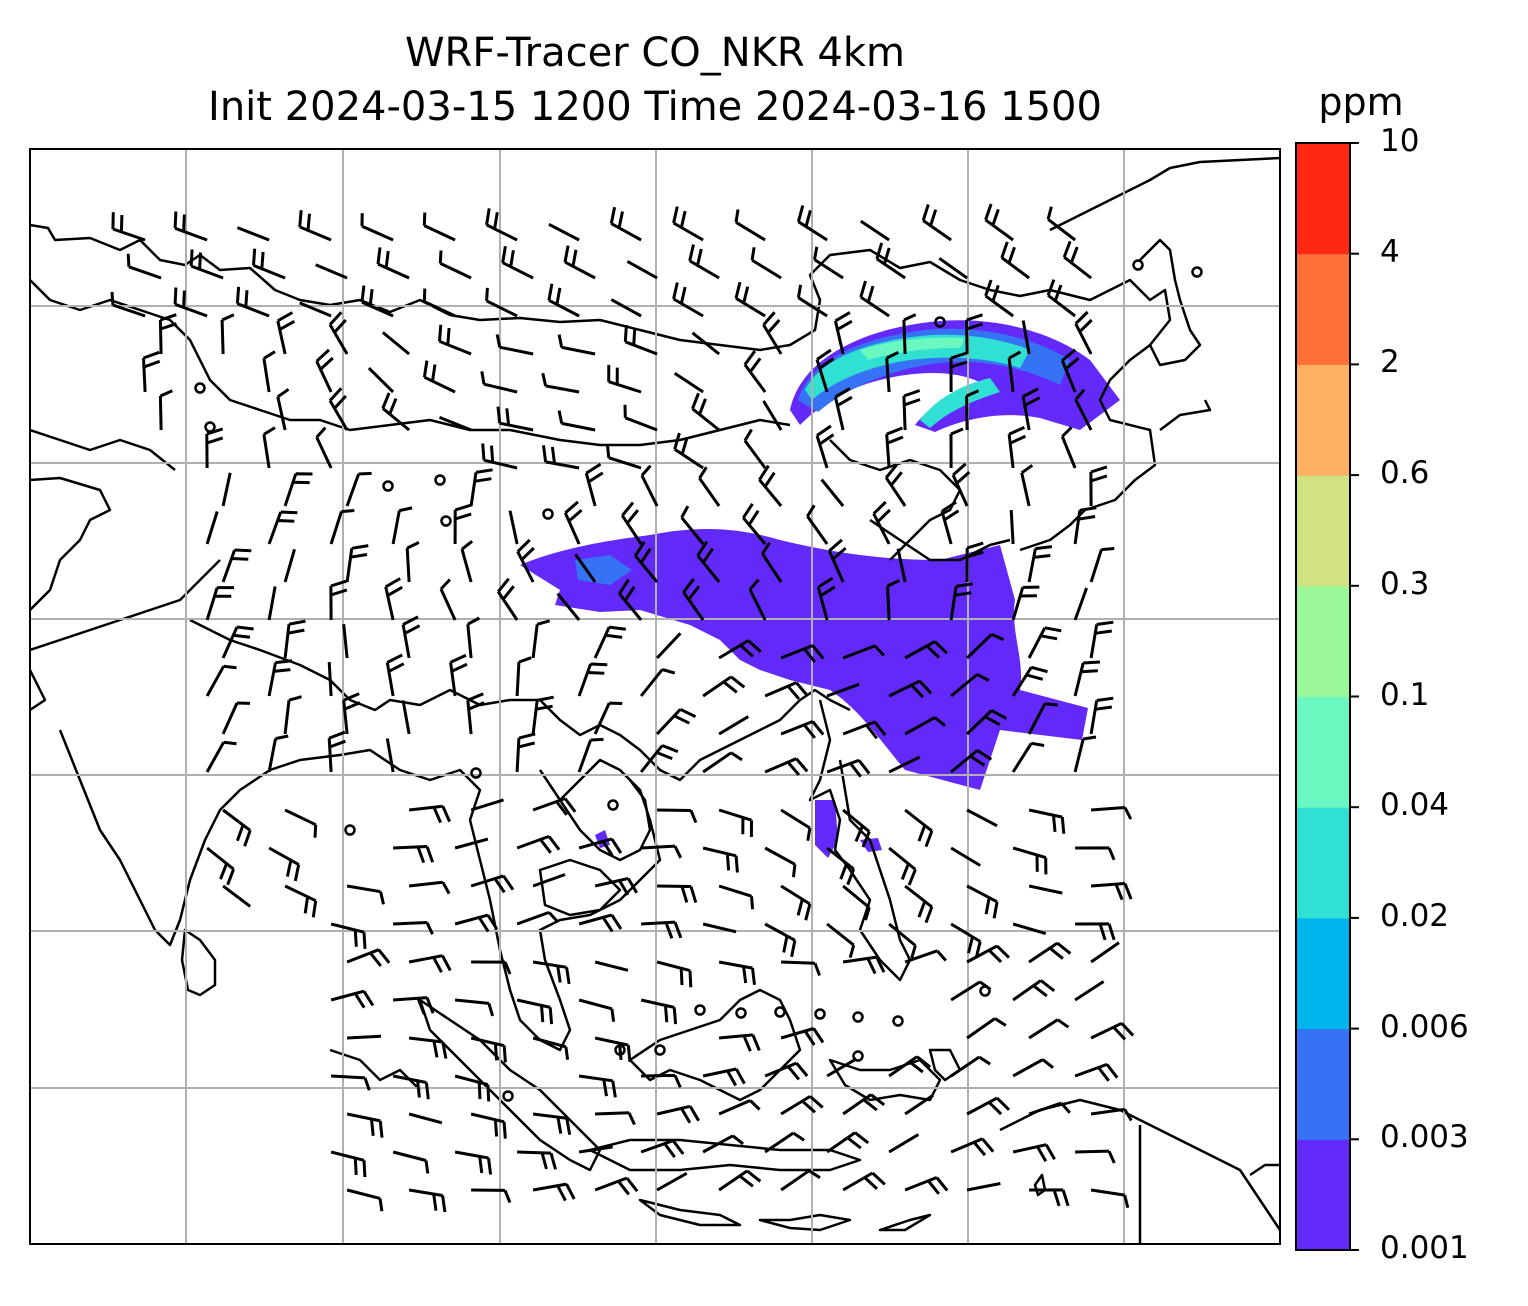 This screenshot has height=1306, width=1528. Describe the element at coordinates (1424, 1026) in the screenshot. I see `colorbar-tick-label: 0.006` at that location.